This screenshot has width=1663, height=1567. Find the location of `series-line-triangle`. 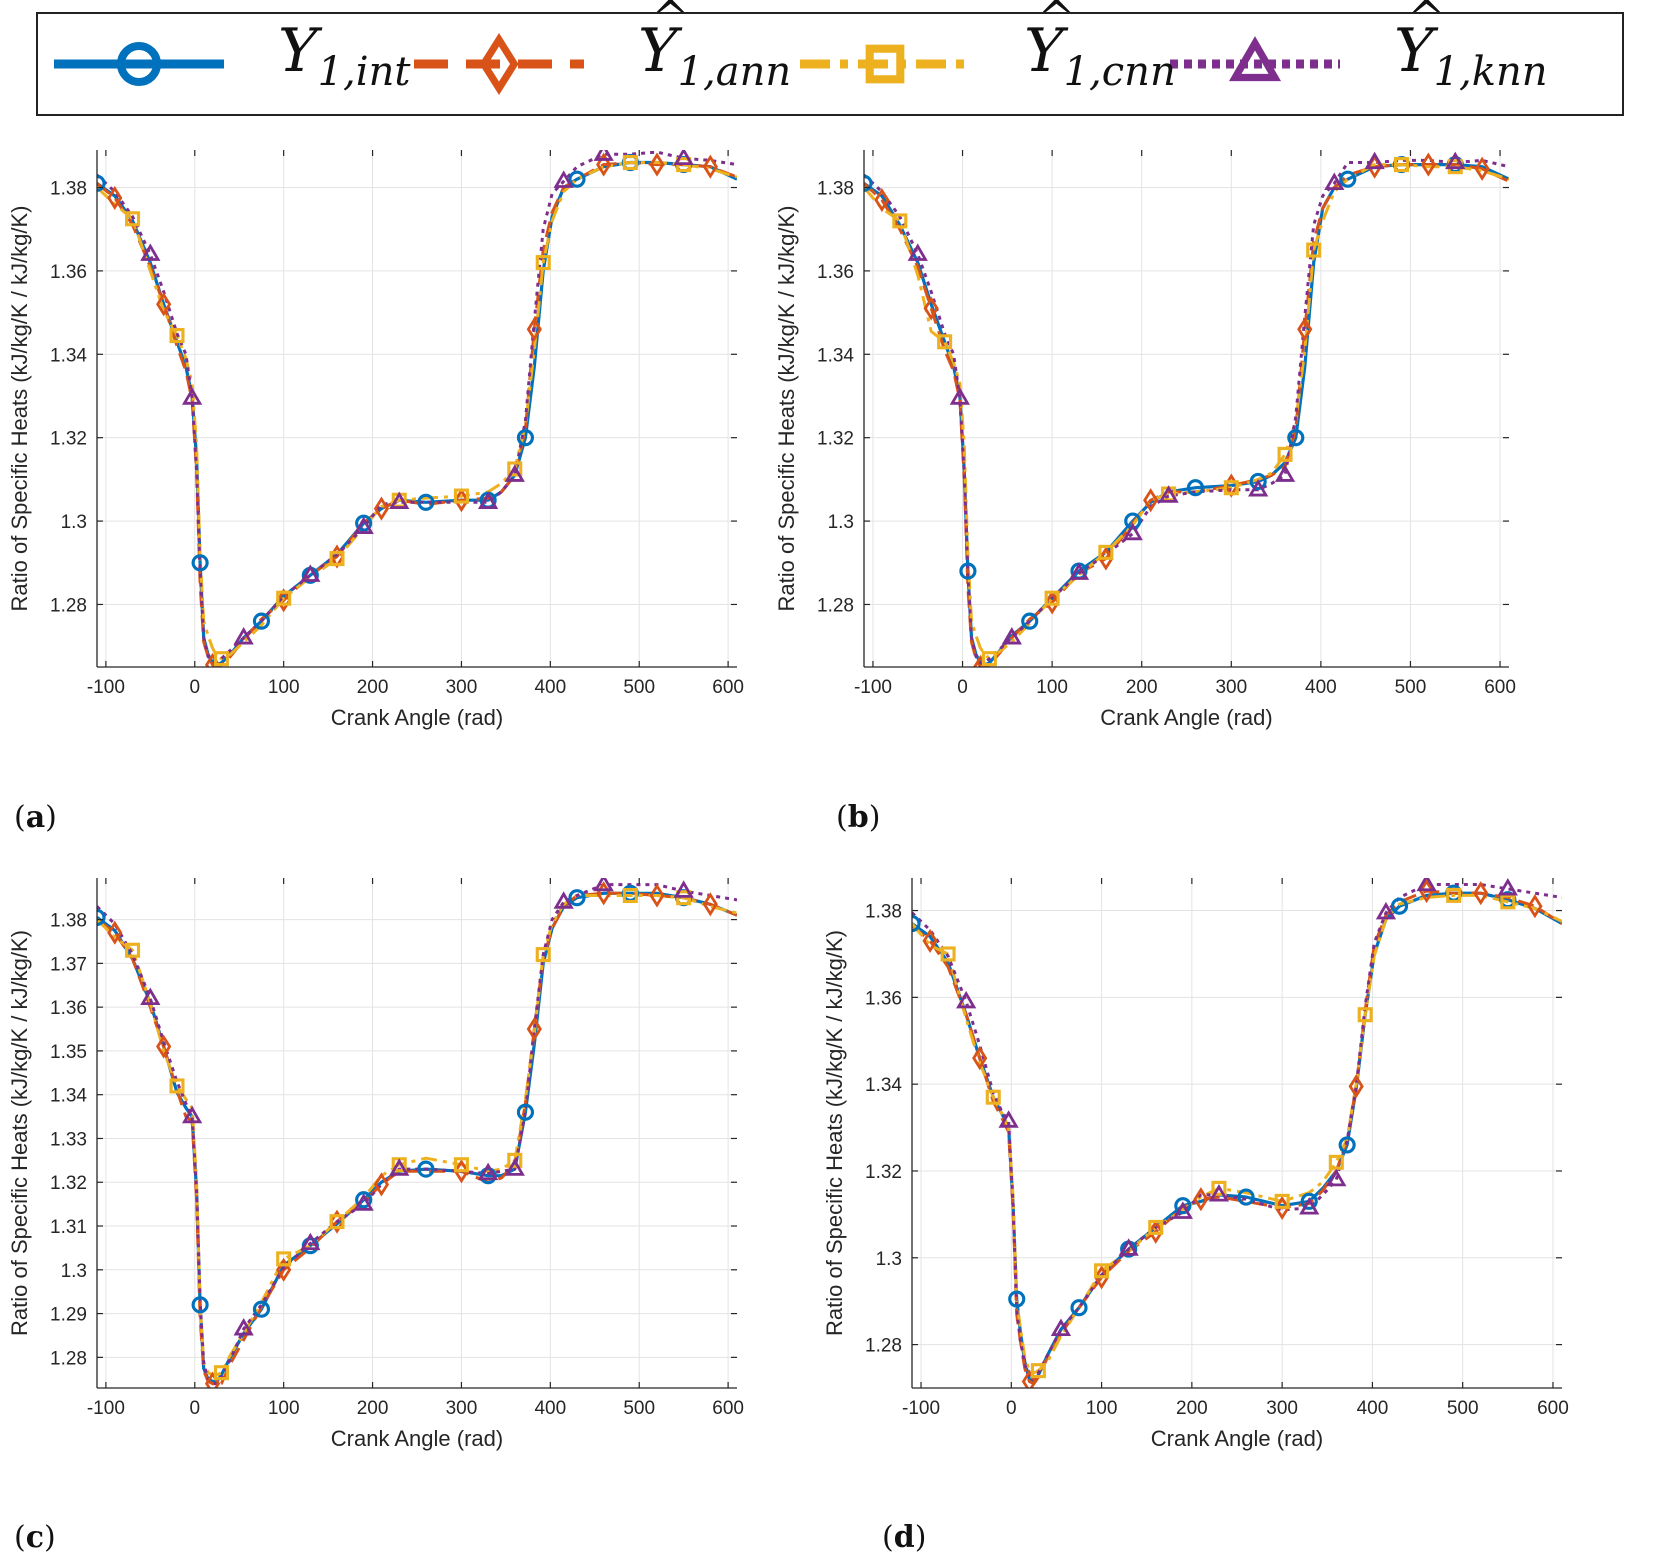

series-line-triangle is located at coordinates (1237, 1132).